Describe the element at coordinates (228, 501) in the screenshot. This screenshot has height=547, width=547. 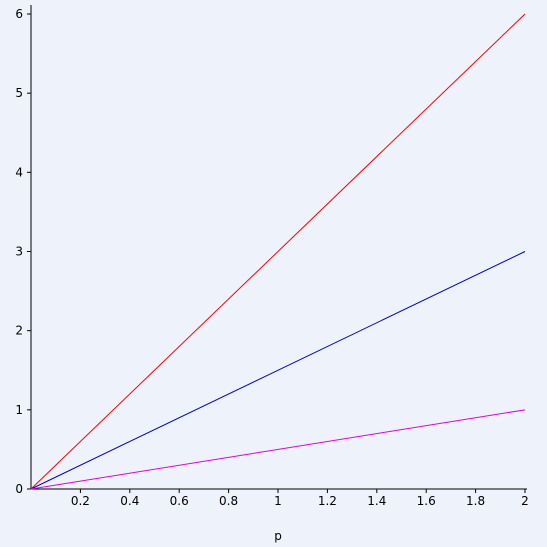
I see `x-tick-label: 0.8` at that location.